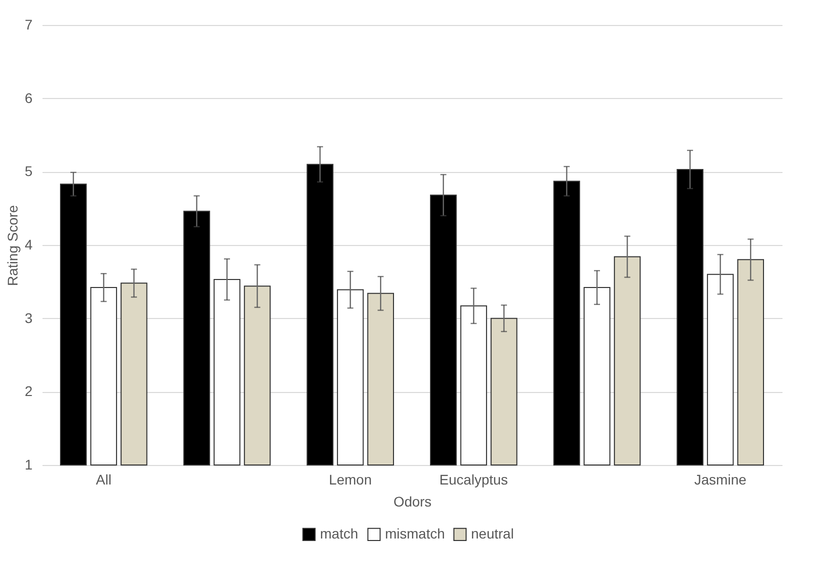 This screenshot has width=831, height=574. I want to click on legend-label: match, so click(339, 533).